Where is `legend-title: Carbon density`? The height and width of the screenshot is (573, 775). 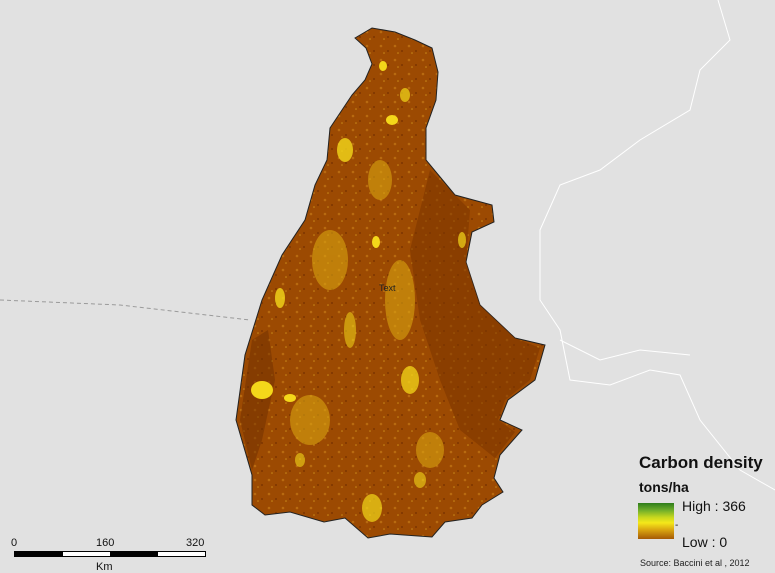
legend-title: Carbon density is located at coordinates (701, 462).